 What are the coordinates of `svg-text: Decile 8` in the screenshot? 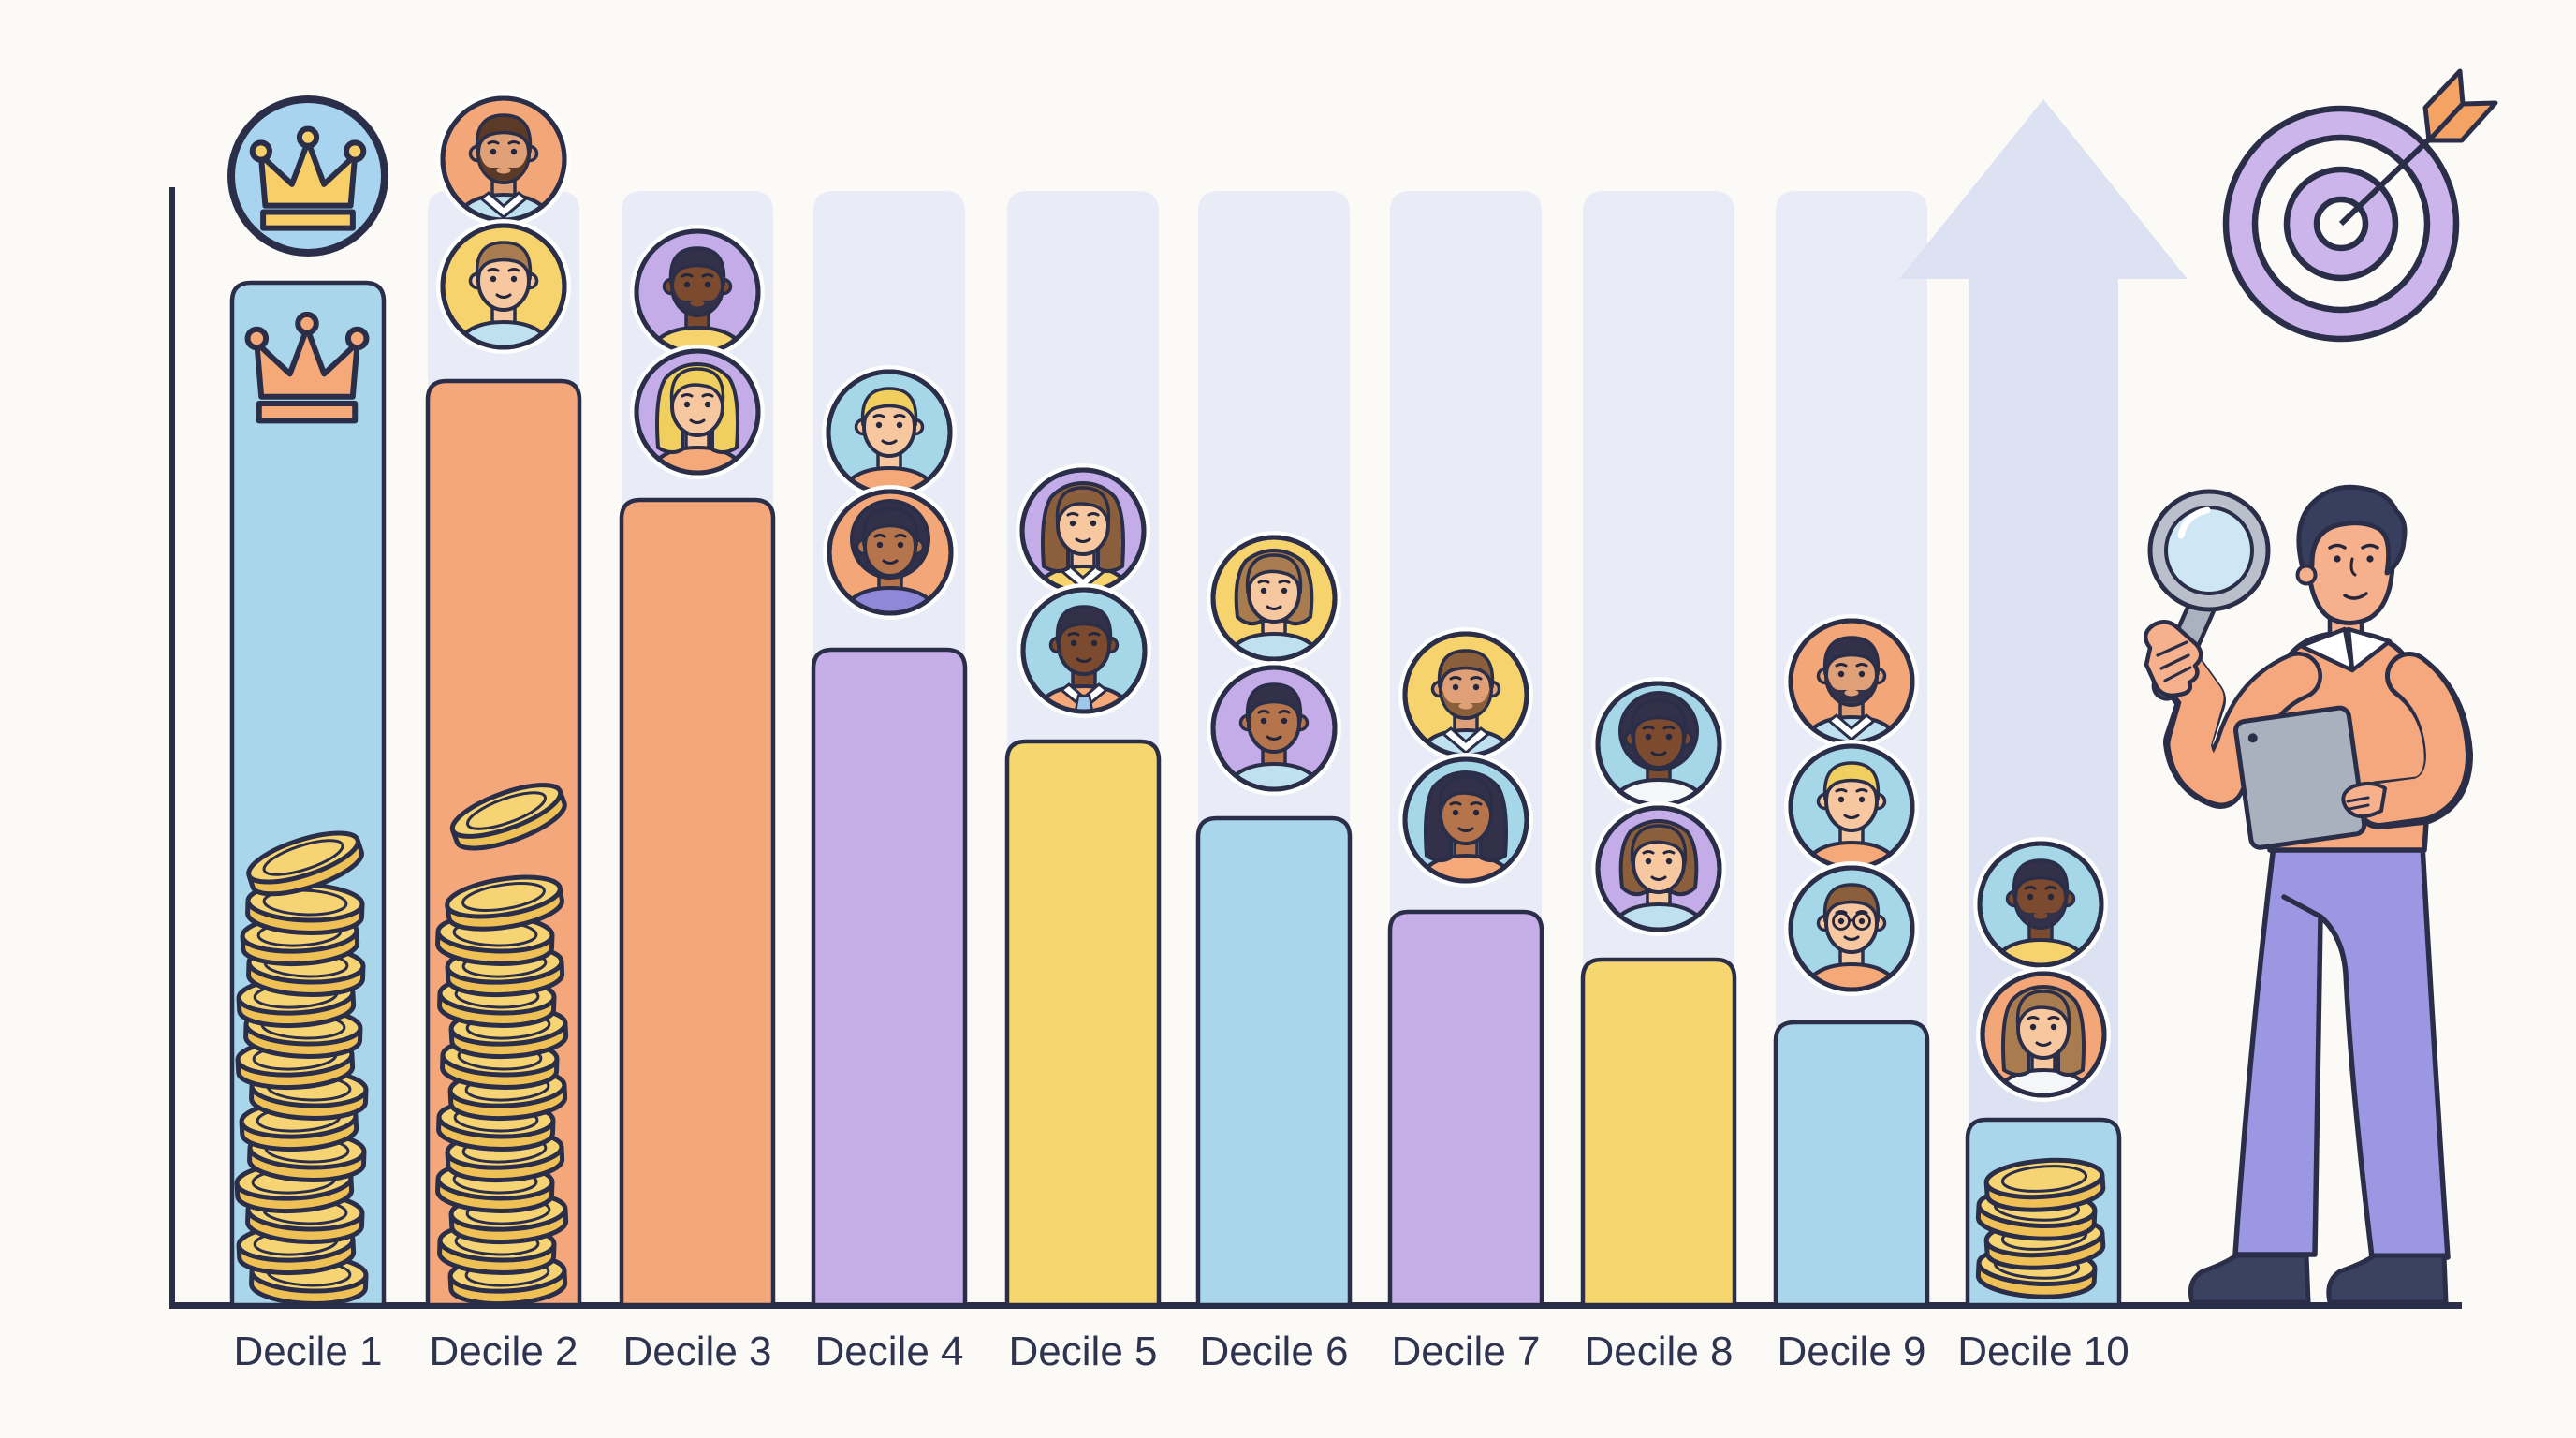 It's located at (1659, 1351).